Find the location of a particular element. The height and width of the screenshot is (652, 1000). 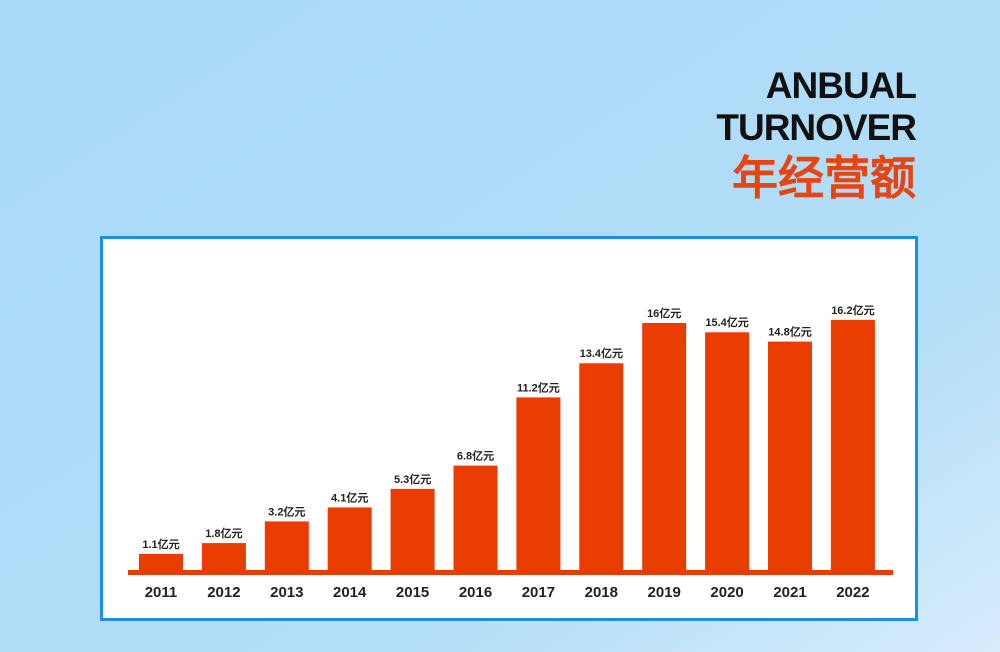

x-tick-label: 2013 is located at coordinates (286, 592).